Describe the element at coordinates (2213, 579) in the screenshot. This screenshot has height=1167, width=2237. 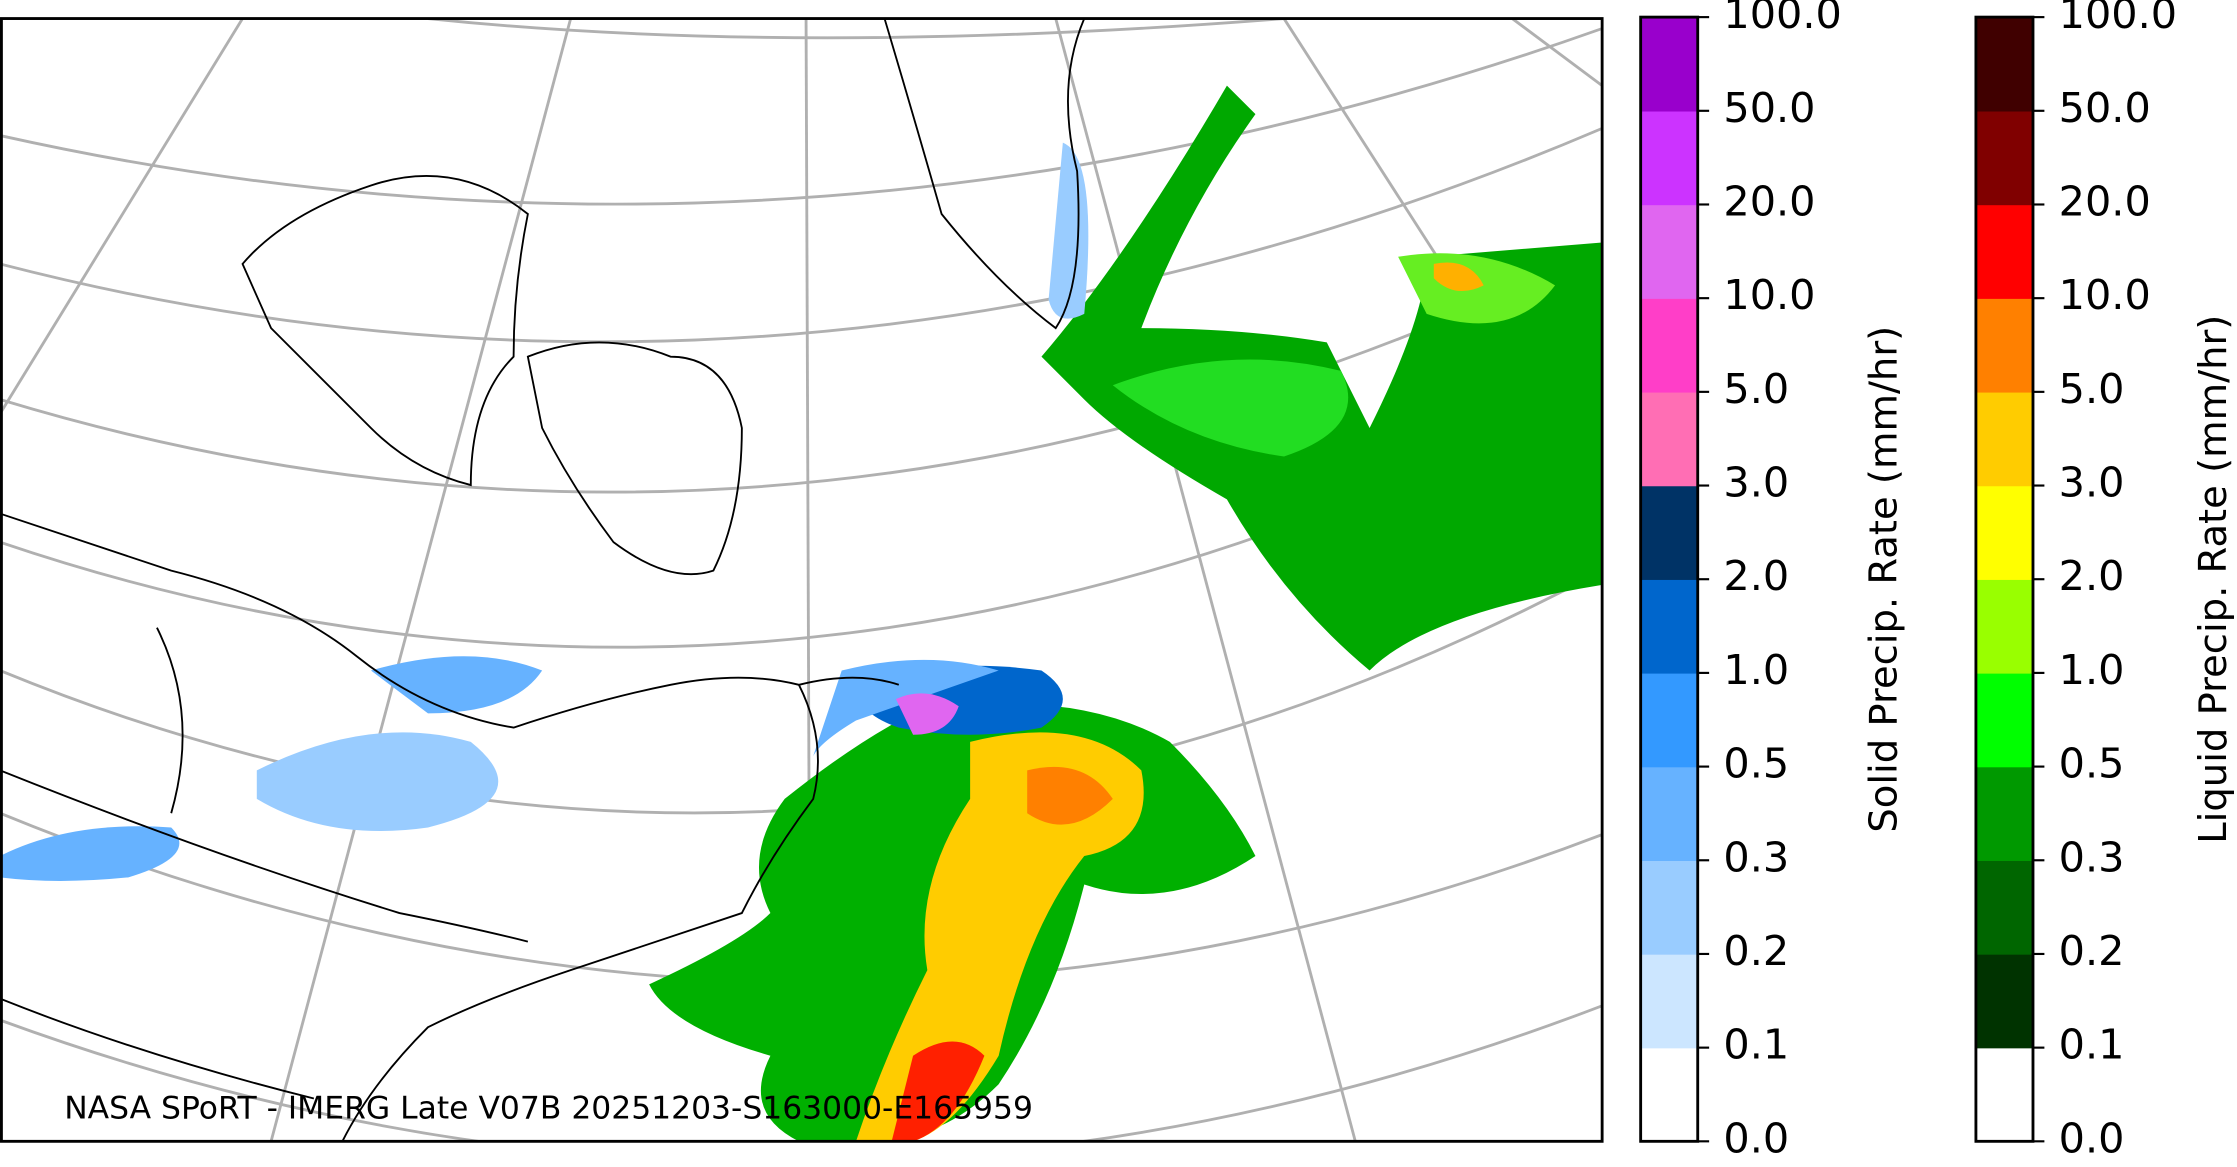
I see `colorbar-label: Liquid Precip. Rate (mm/hr)` at that location.